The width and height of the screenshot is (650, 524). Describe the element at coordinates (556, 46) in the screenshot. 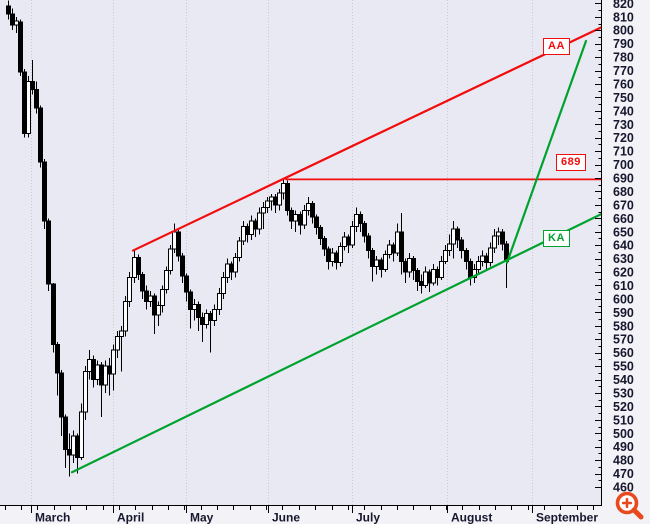

I see `annotation-aa: AA` at that location.